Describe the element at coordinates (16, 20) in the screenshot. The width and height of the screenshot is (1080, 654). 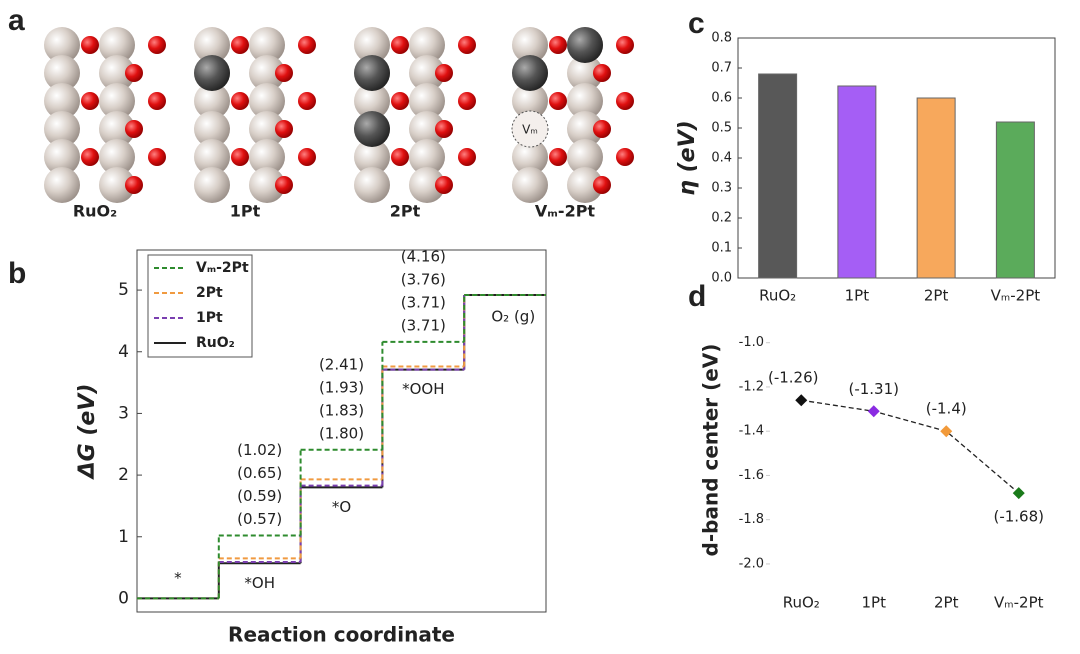
I see `panel-label: a` at that location.